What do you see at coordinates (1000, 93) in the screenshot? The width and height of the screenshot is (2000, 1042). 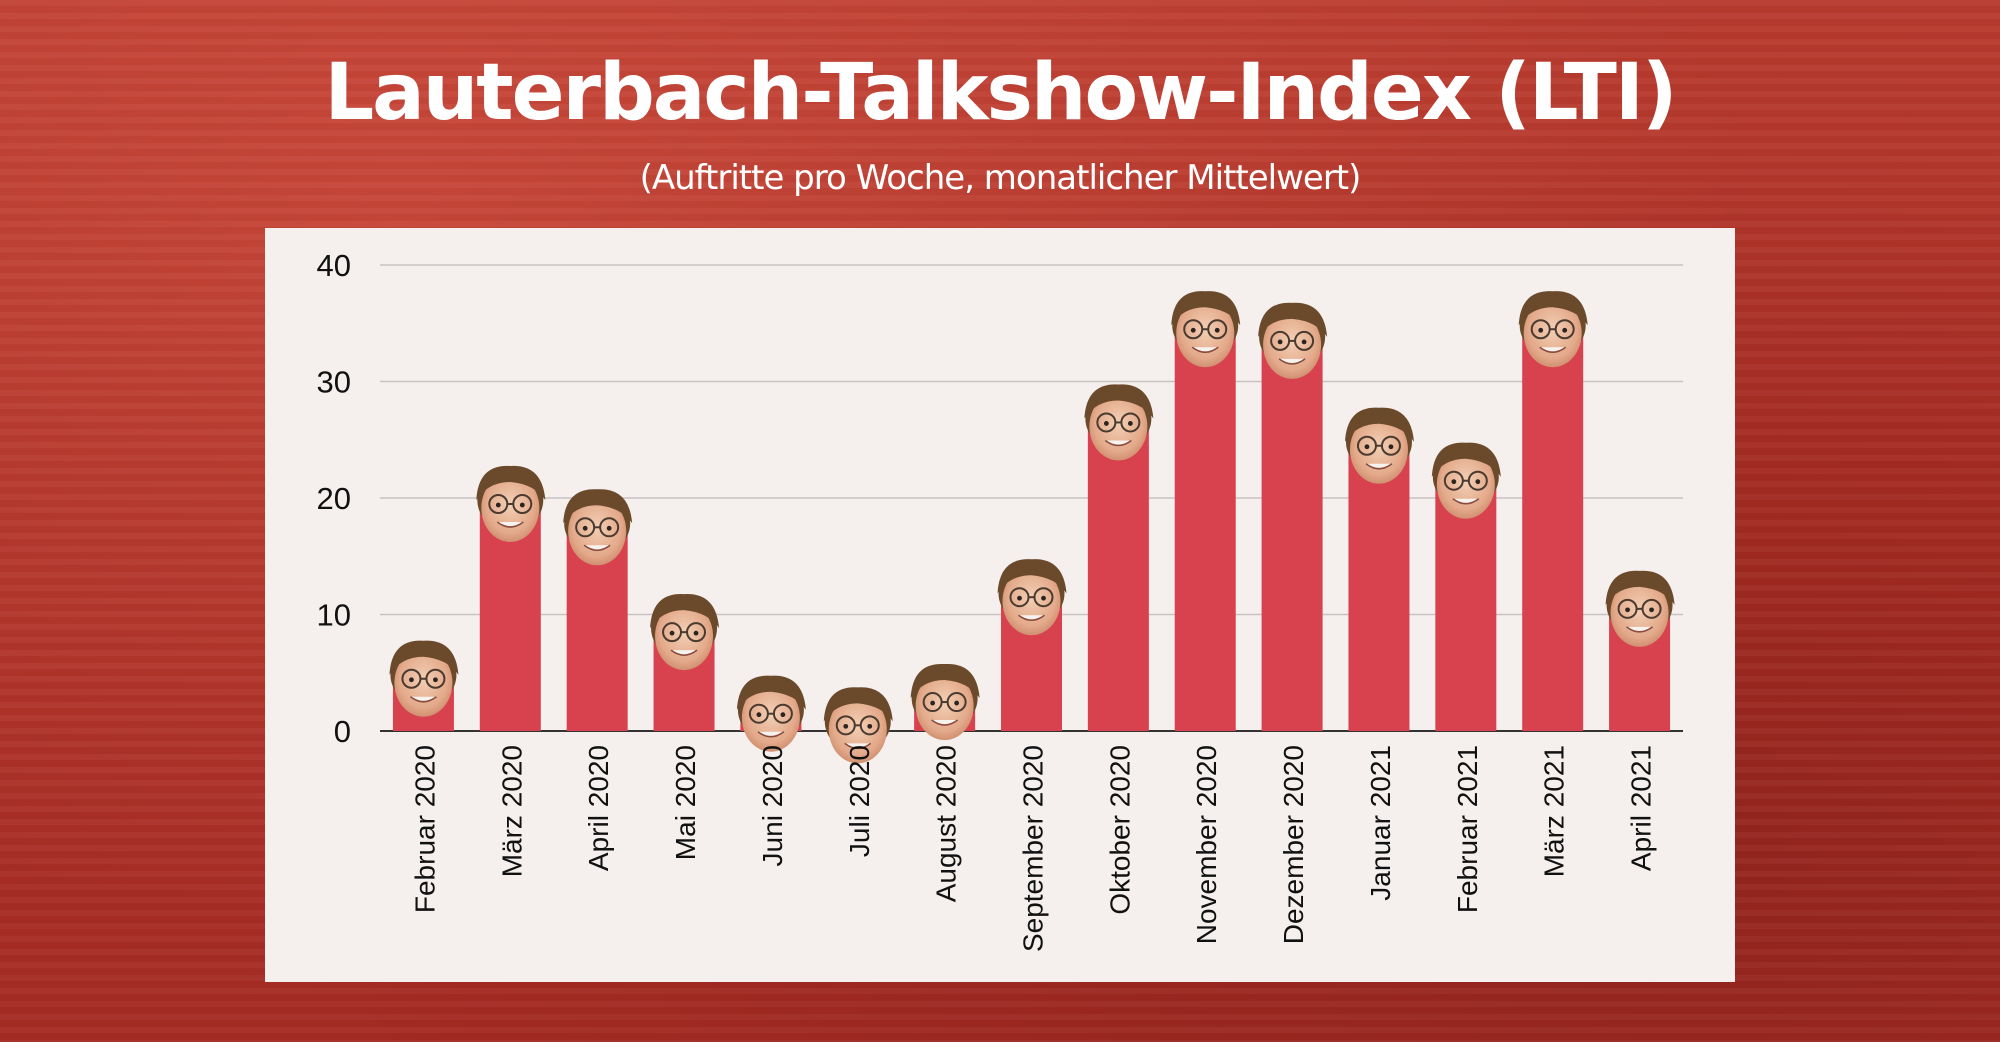 I see `chart-title: Lauterbach-Talkshow-Index (LTI)` at bounding box center [1000, 93].